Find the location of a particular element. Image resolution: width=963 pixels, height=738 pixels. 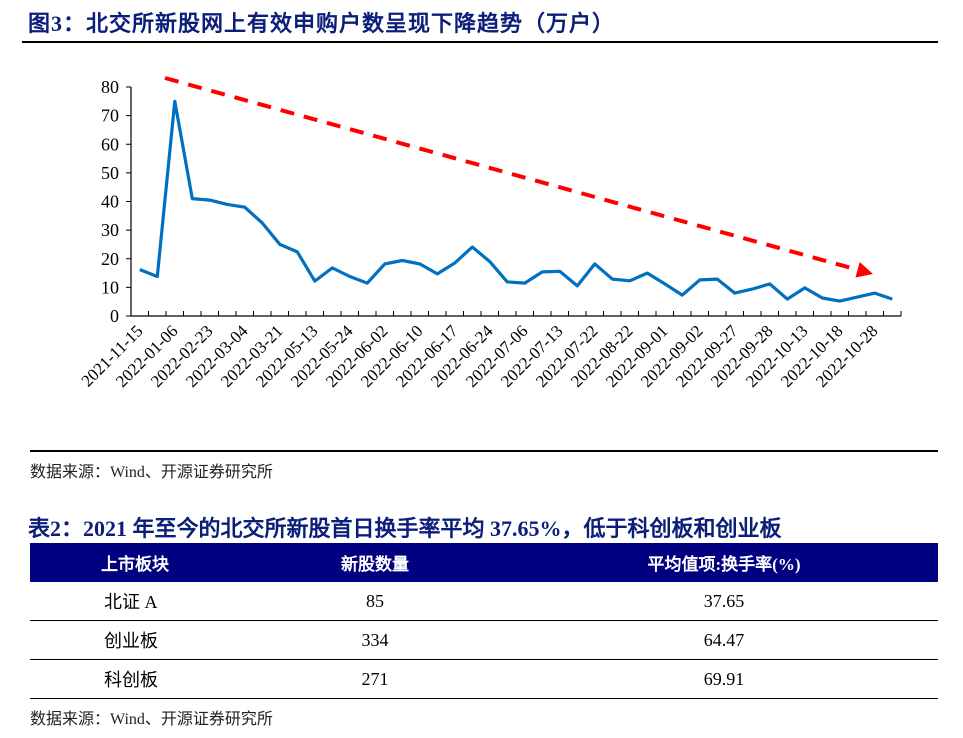

column-header: 新股数量 is located at coordinates (375, 562).